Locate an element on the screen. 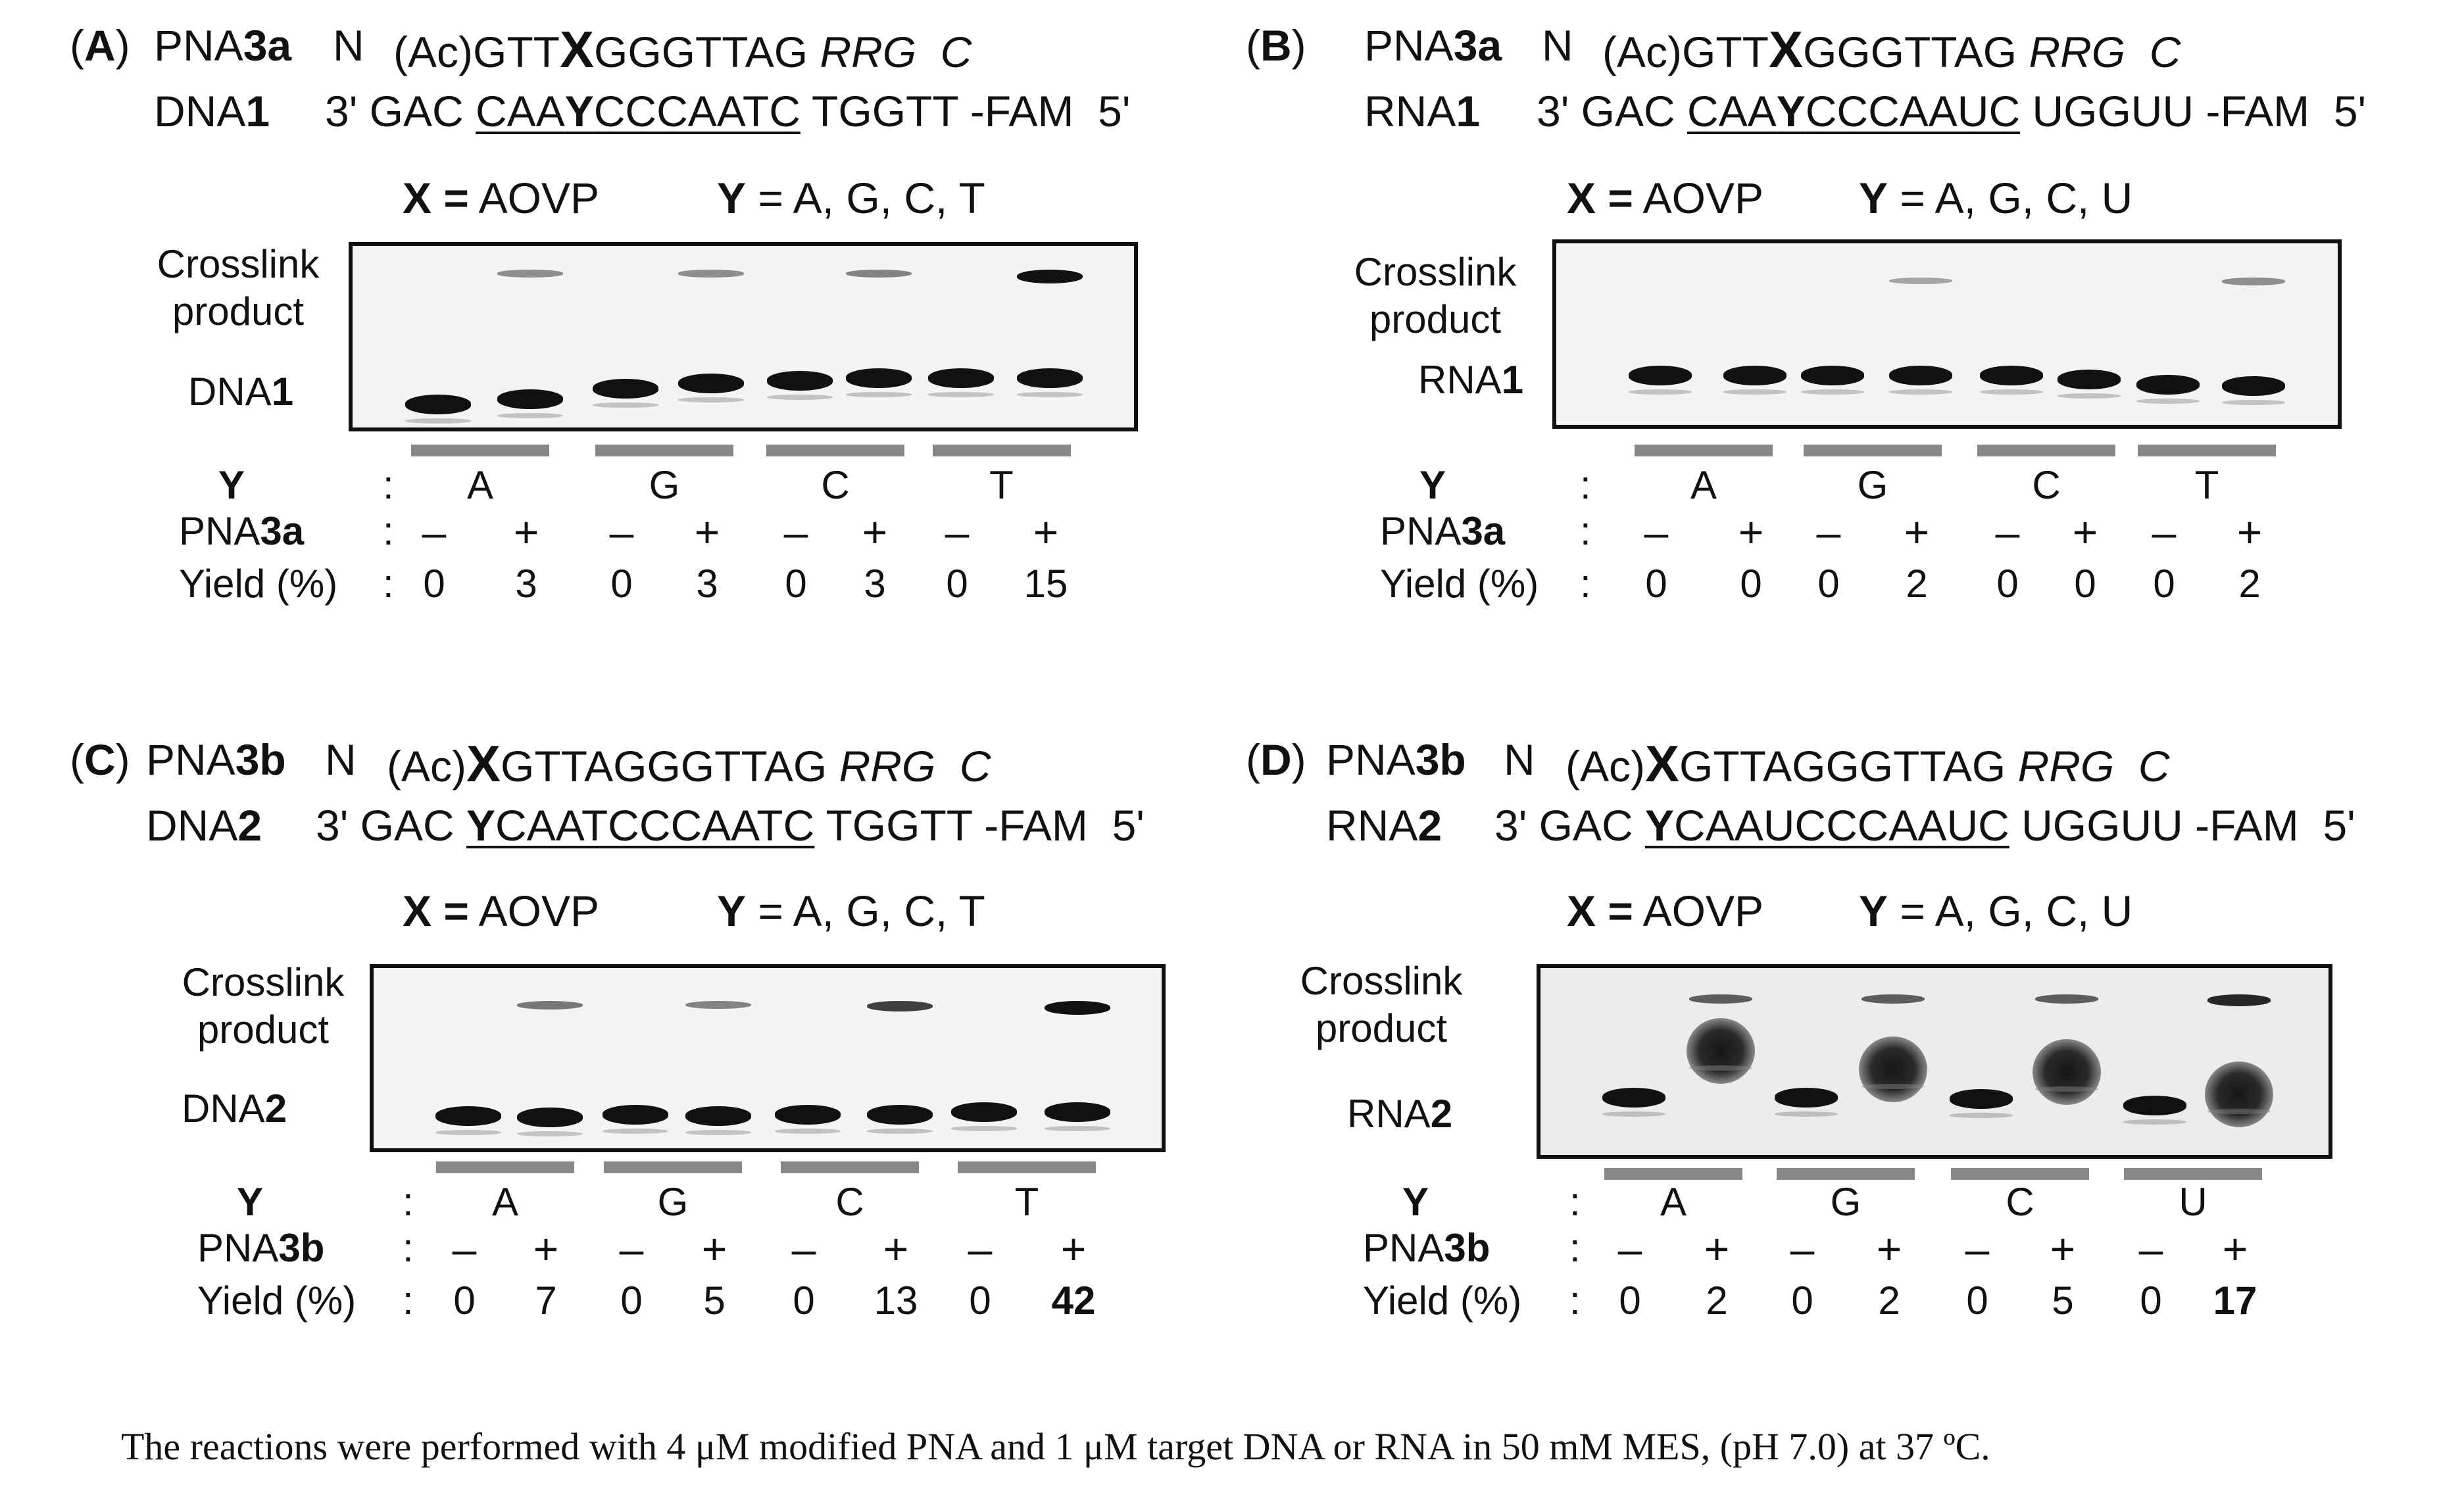 This screenshot has height=1485, width=2464. yield-value: 15 is located at coordinates (1045, 584).